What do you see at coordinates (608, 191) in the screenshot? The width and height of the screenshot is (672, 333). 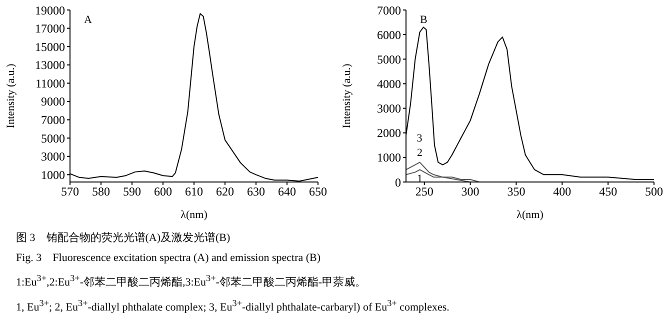 I see `x-tick-label: 450` at bounding box center [608, 191].